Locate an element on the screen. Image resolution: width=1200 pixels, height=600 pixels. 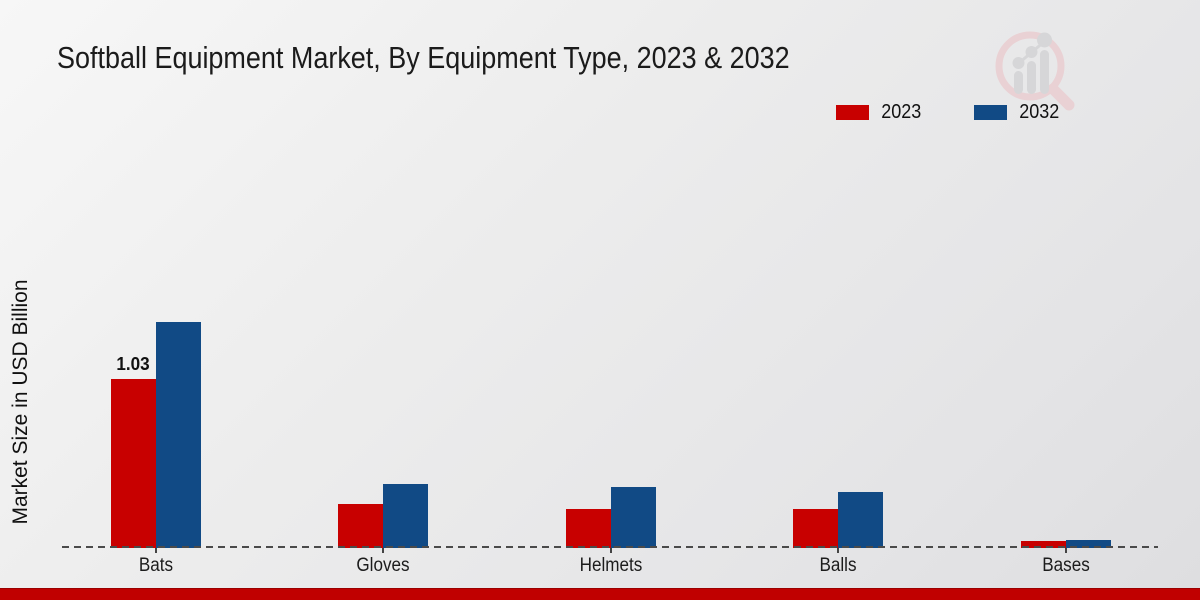
zero-axis-dashed-line is located at coordinates (610, 547).